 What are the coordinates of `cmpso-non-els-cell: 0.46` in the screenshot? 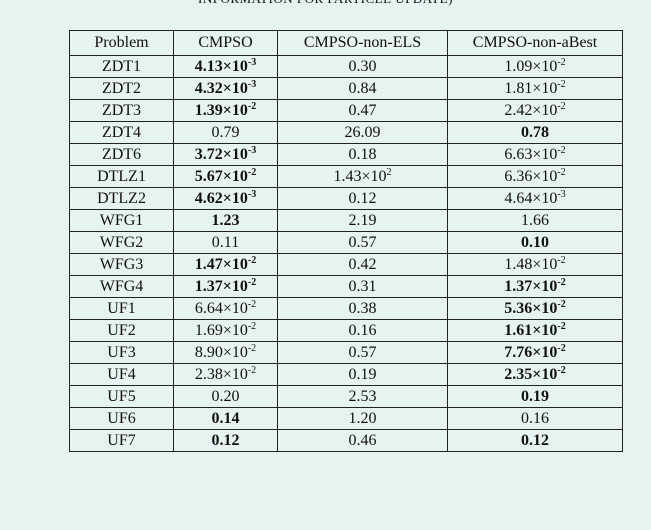 It's located at (362, 440).